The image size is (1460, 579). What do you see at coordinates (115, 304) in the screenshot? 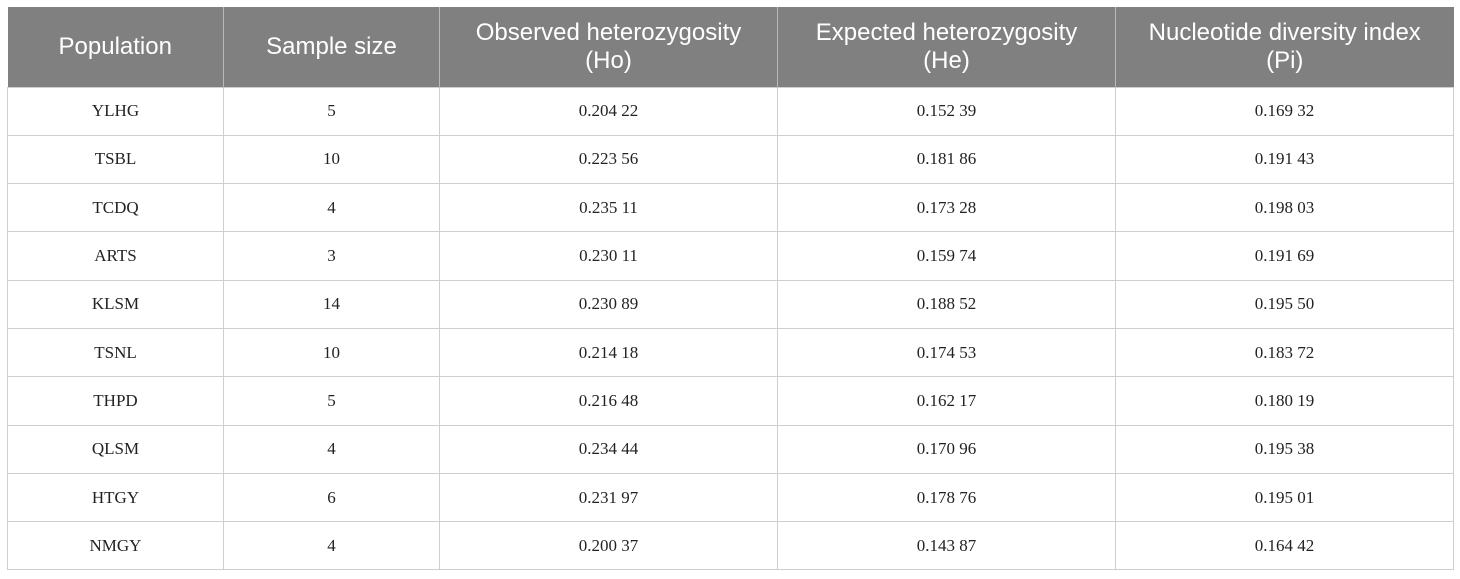
I see `population-cell: KLSM` at bounding box center [115, 304].